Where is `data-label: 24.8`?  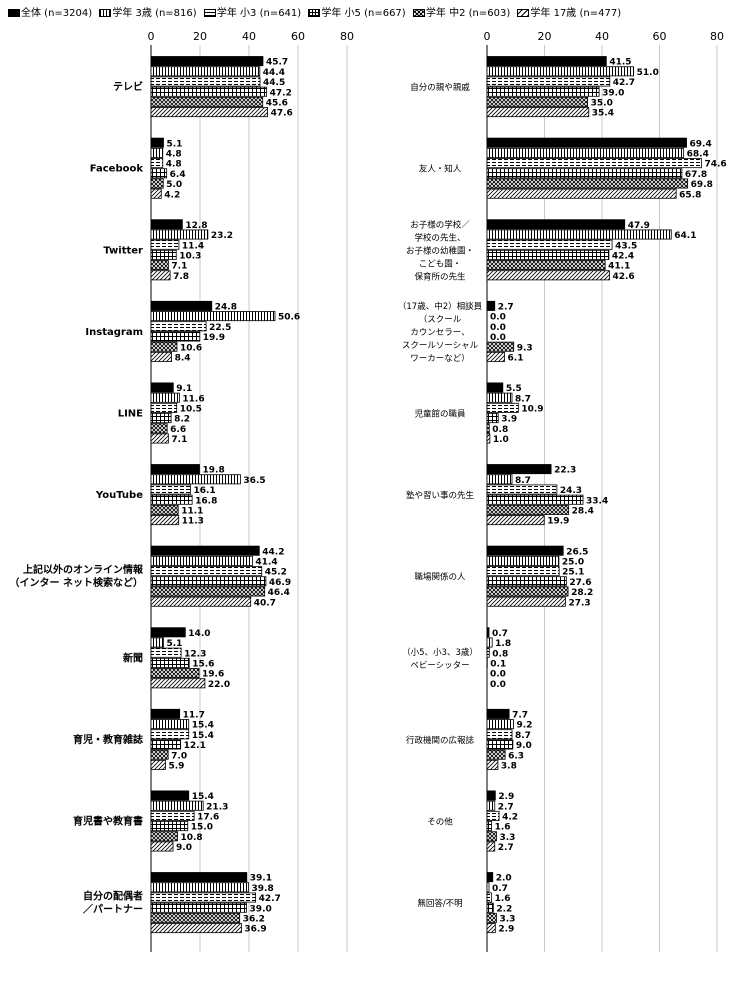 data-label: 24.8 is located at coordinates (226, 308).